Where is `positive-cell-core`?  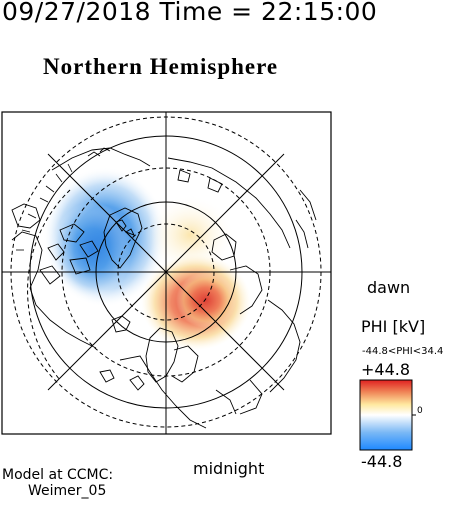
positive-cell-core is located at coordinates (206, 300).